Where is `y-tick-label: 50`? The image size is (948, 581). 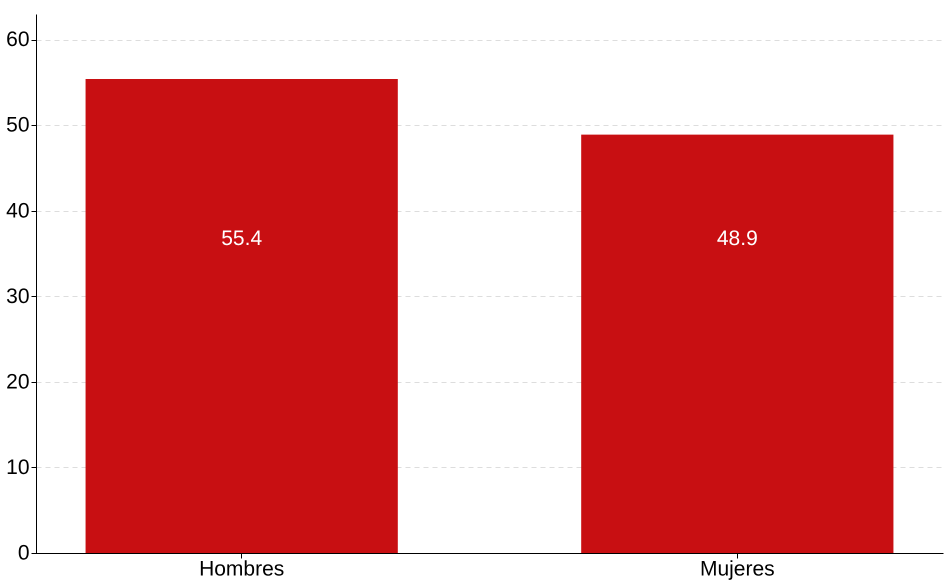
y-tick-label: 50 is located at coordinates (18, 125).